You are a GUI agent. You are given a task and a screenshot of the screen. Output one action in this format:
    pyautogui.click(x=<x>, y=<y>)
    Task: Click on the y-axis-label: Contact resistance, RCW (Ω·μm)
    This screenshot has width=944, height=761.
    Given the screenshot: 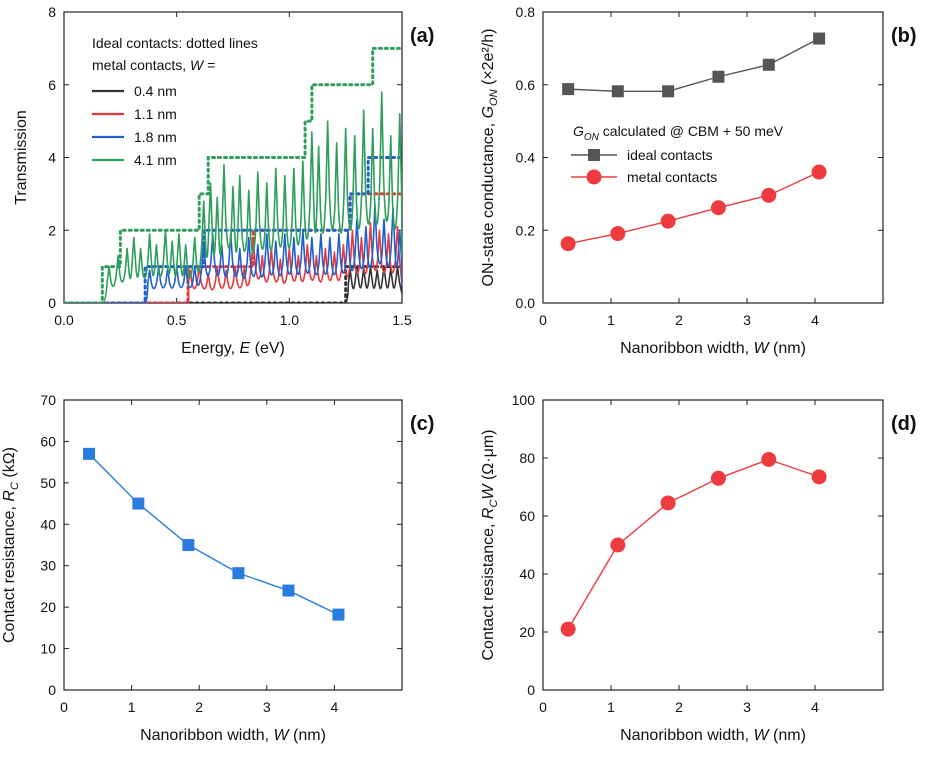 What is the action you would take?
    pyautogui.click(x=490, y=545)
    